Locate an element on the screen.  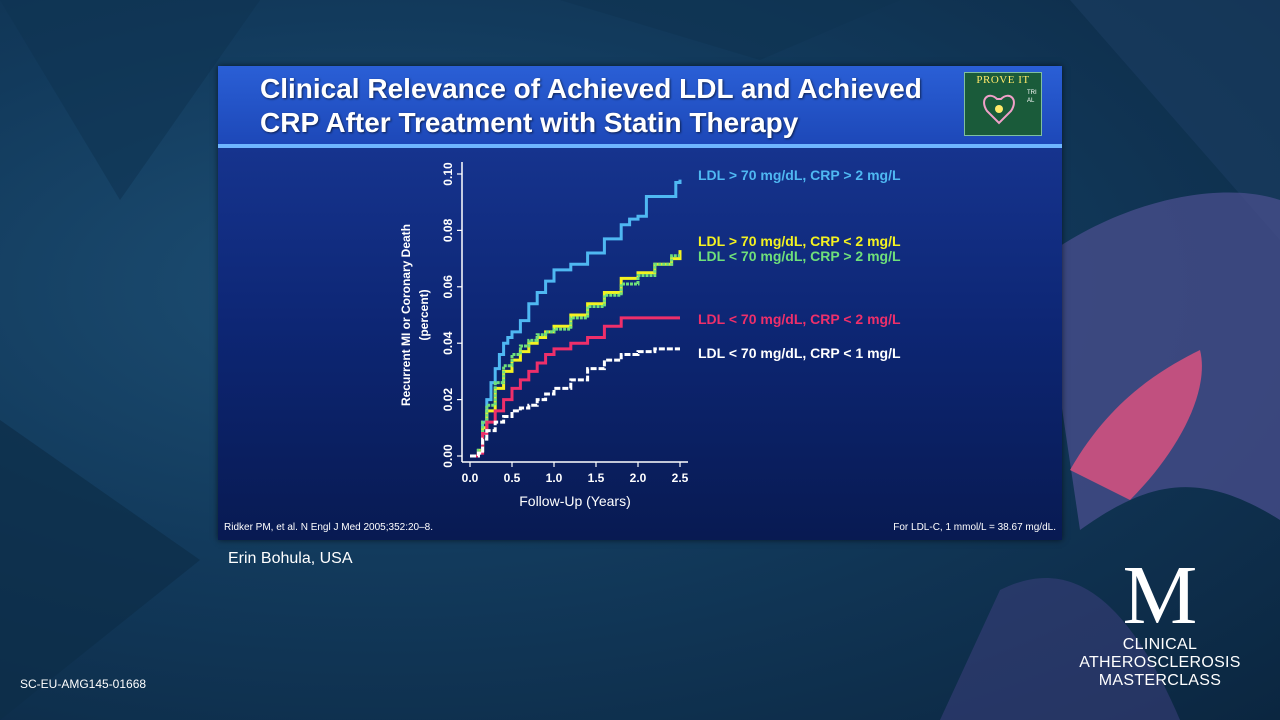
x-tick-label: 0.0 is located at coordinates (470, 478).